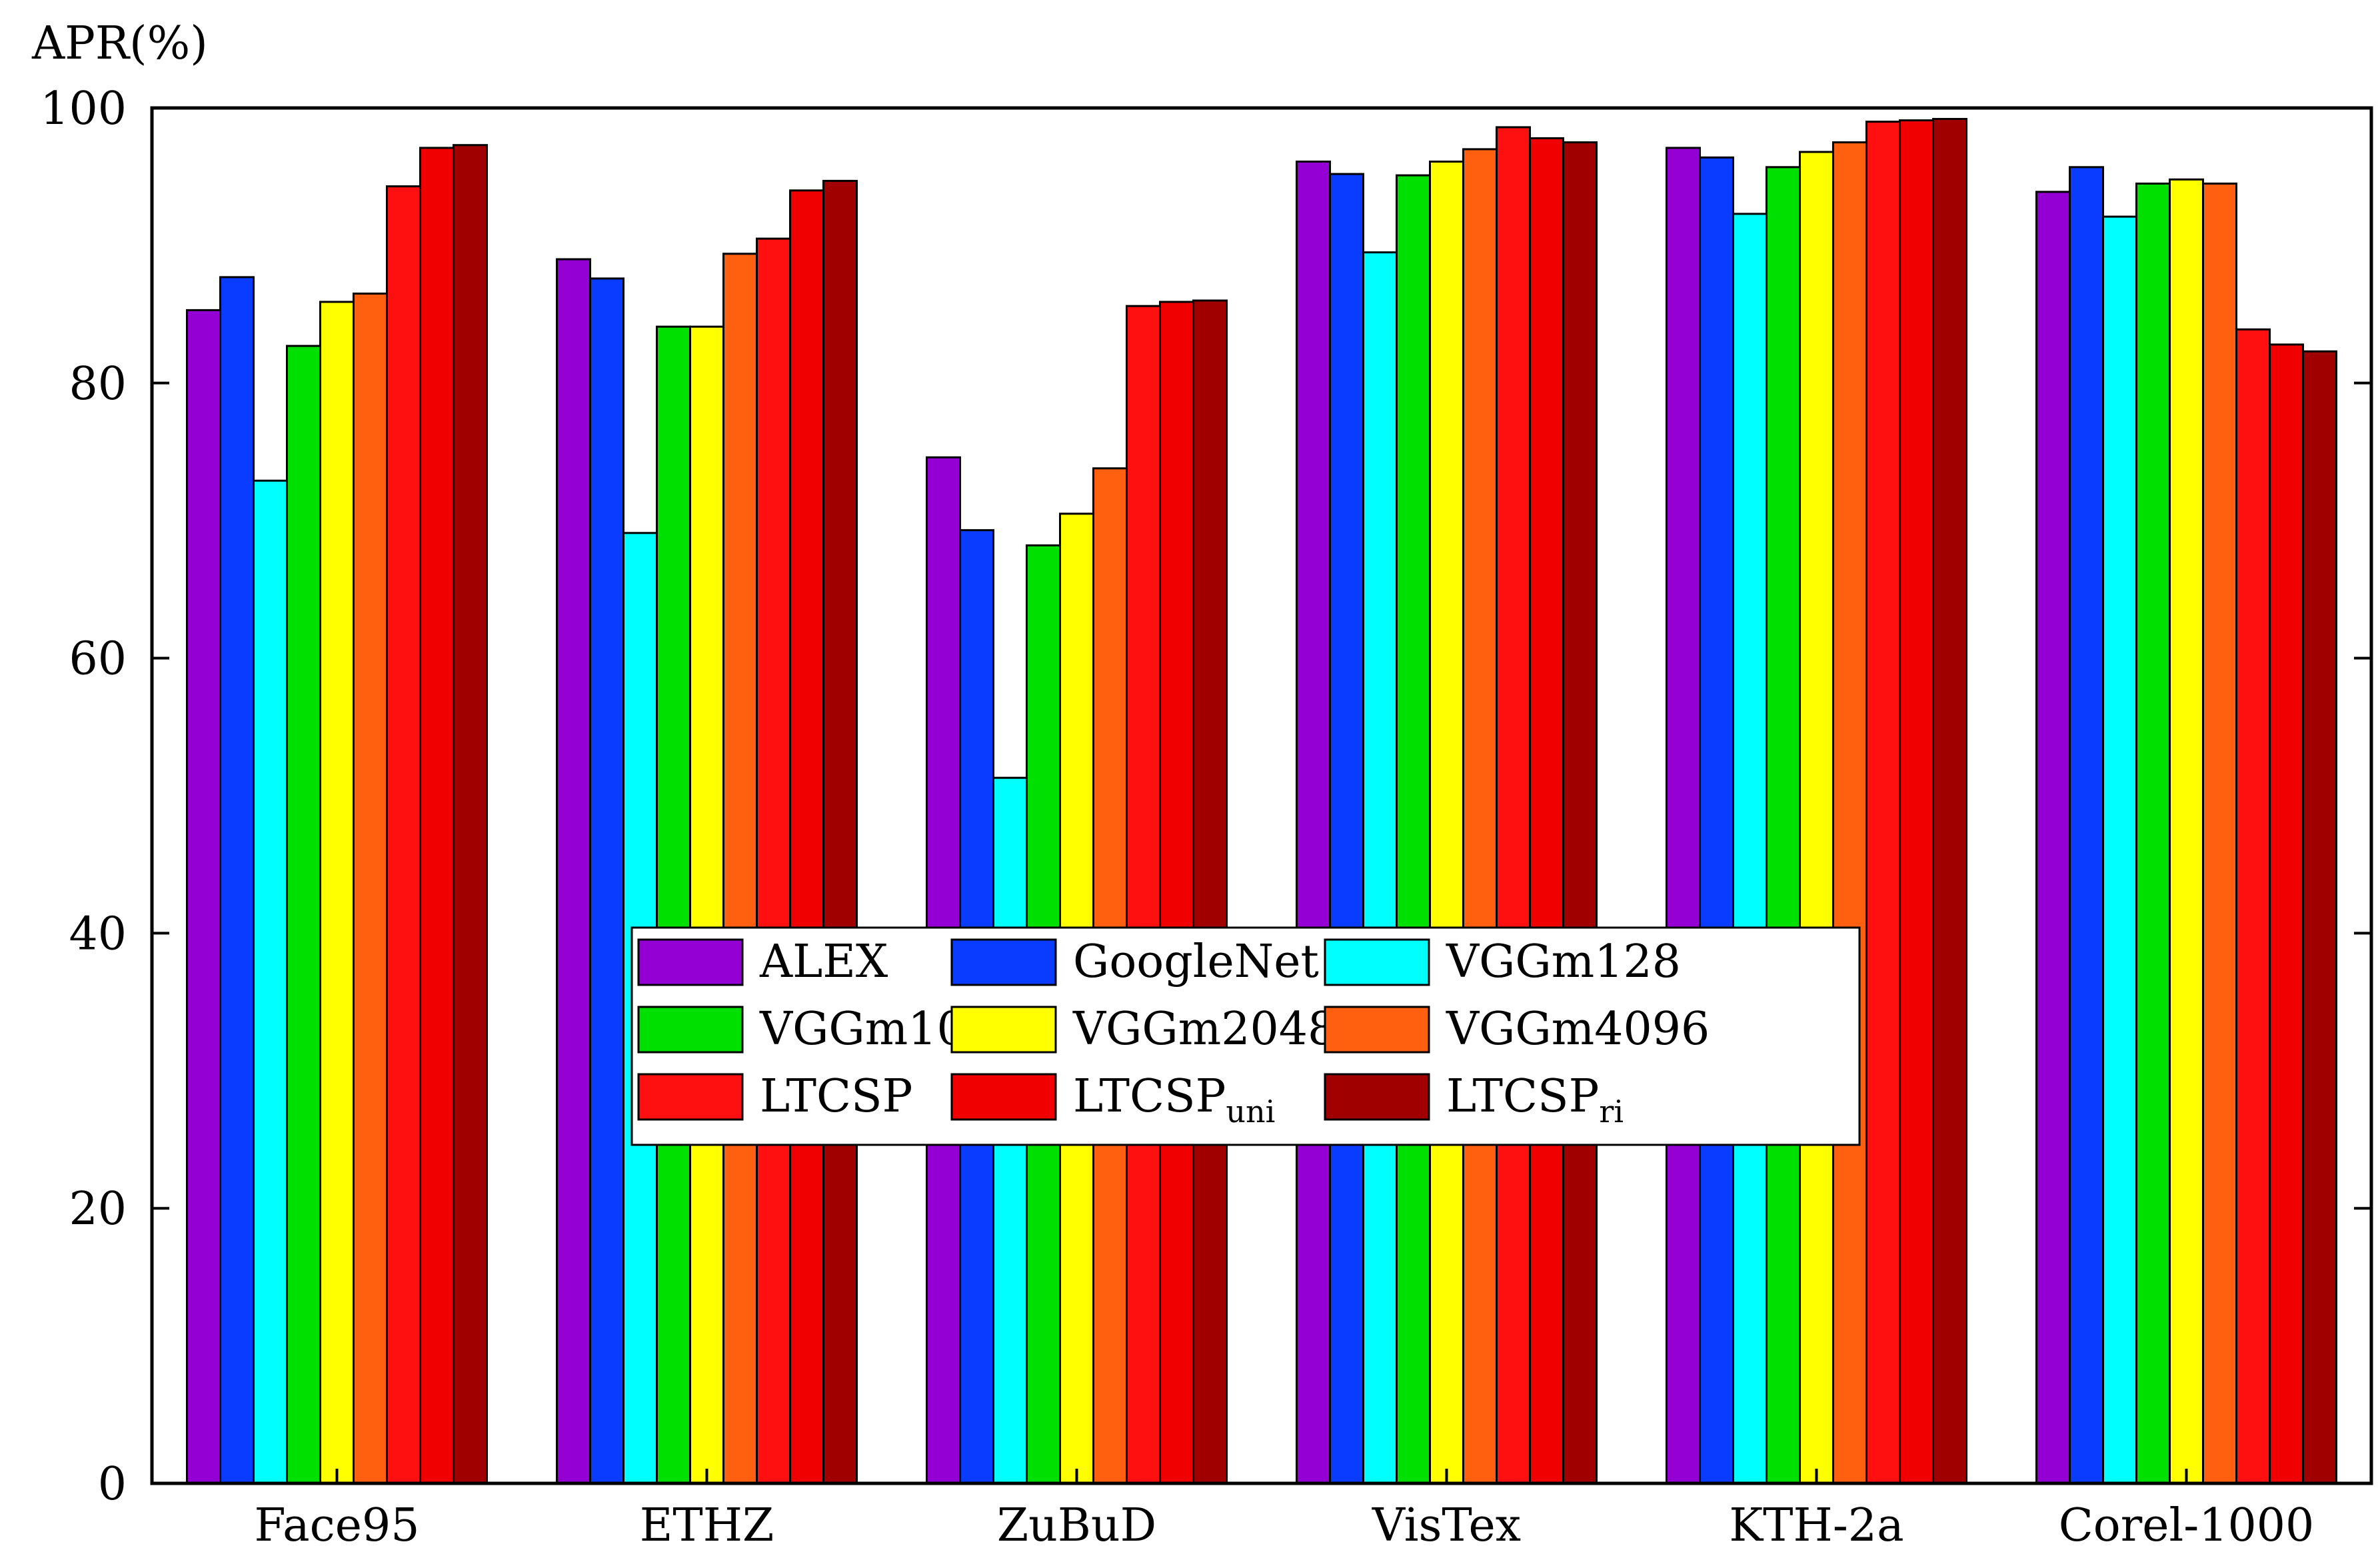 The width and height of the screenshot is (2380, 1556). Describe the element at coordinates (1816, 1526) in the screenshot. I see `x-tick-label: KTH-2a` at that location.